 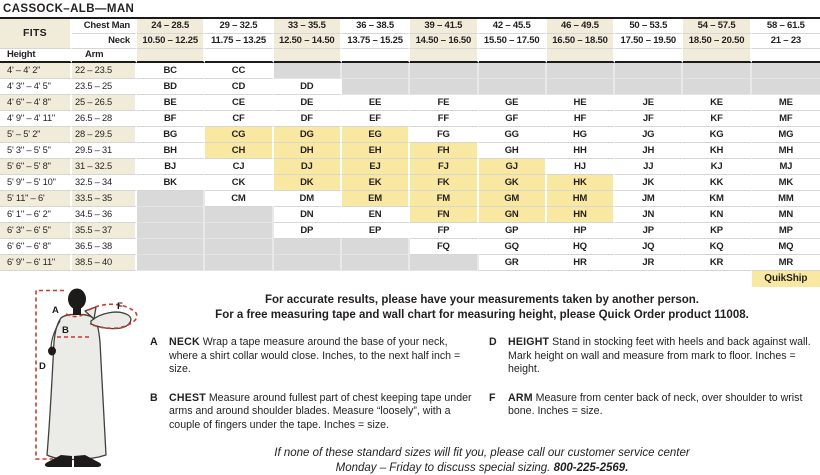 What do you see at coordinates (307, 183) in the screenshot?
I see `size-code-quikship: DK` at bounding box center [307, 183].